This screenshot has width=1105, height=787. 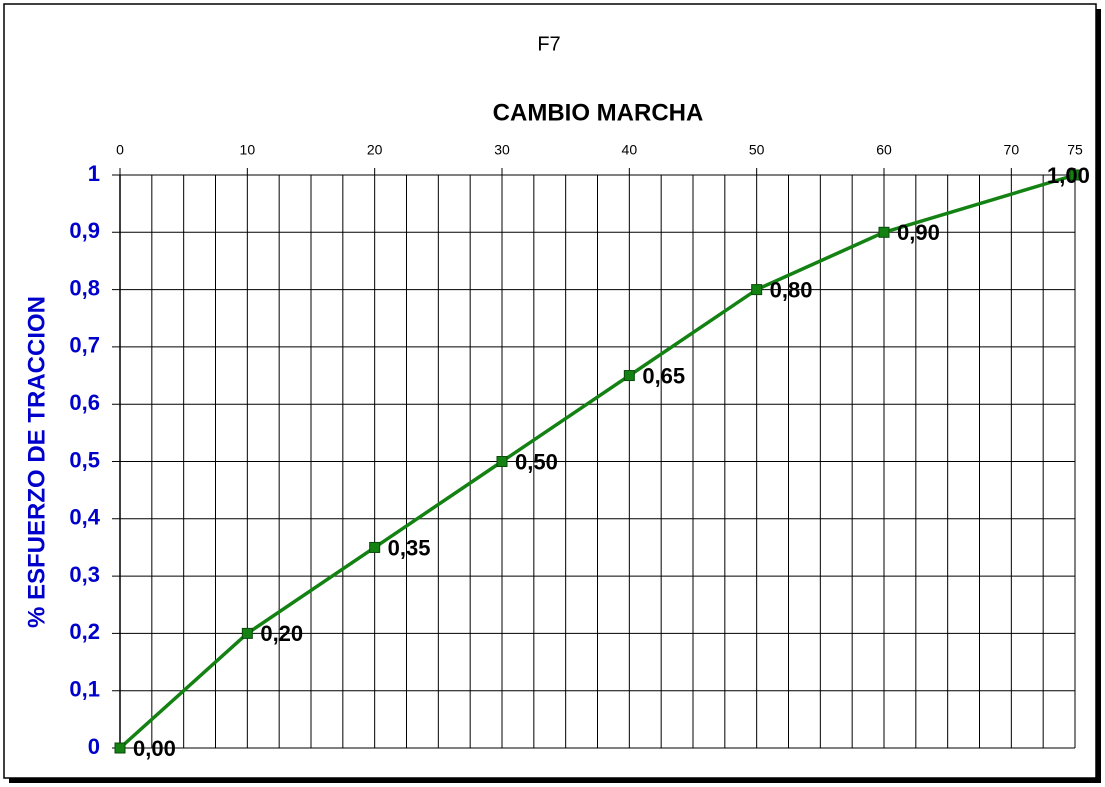 What do you see at coordinates (1068, 175) in the screenshot?
I see `data-label: 1,00` at bounding box center [1068, 175].